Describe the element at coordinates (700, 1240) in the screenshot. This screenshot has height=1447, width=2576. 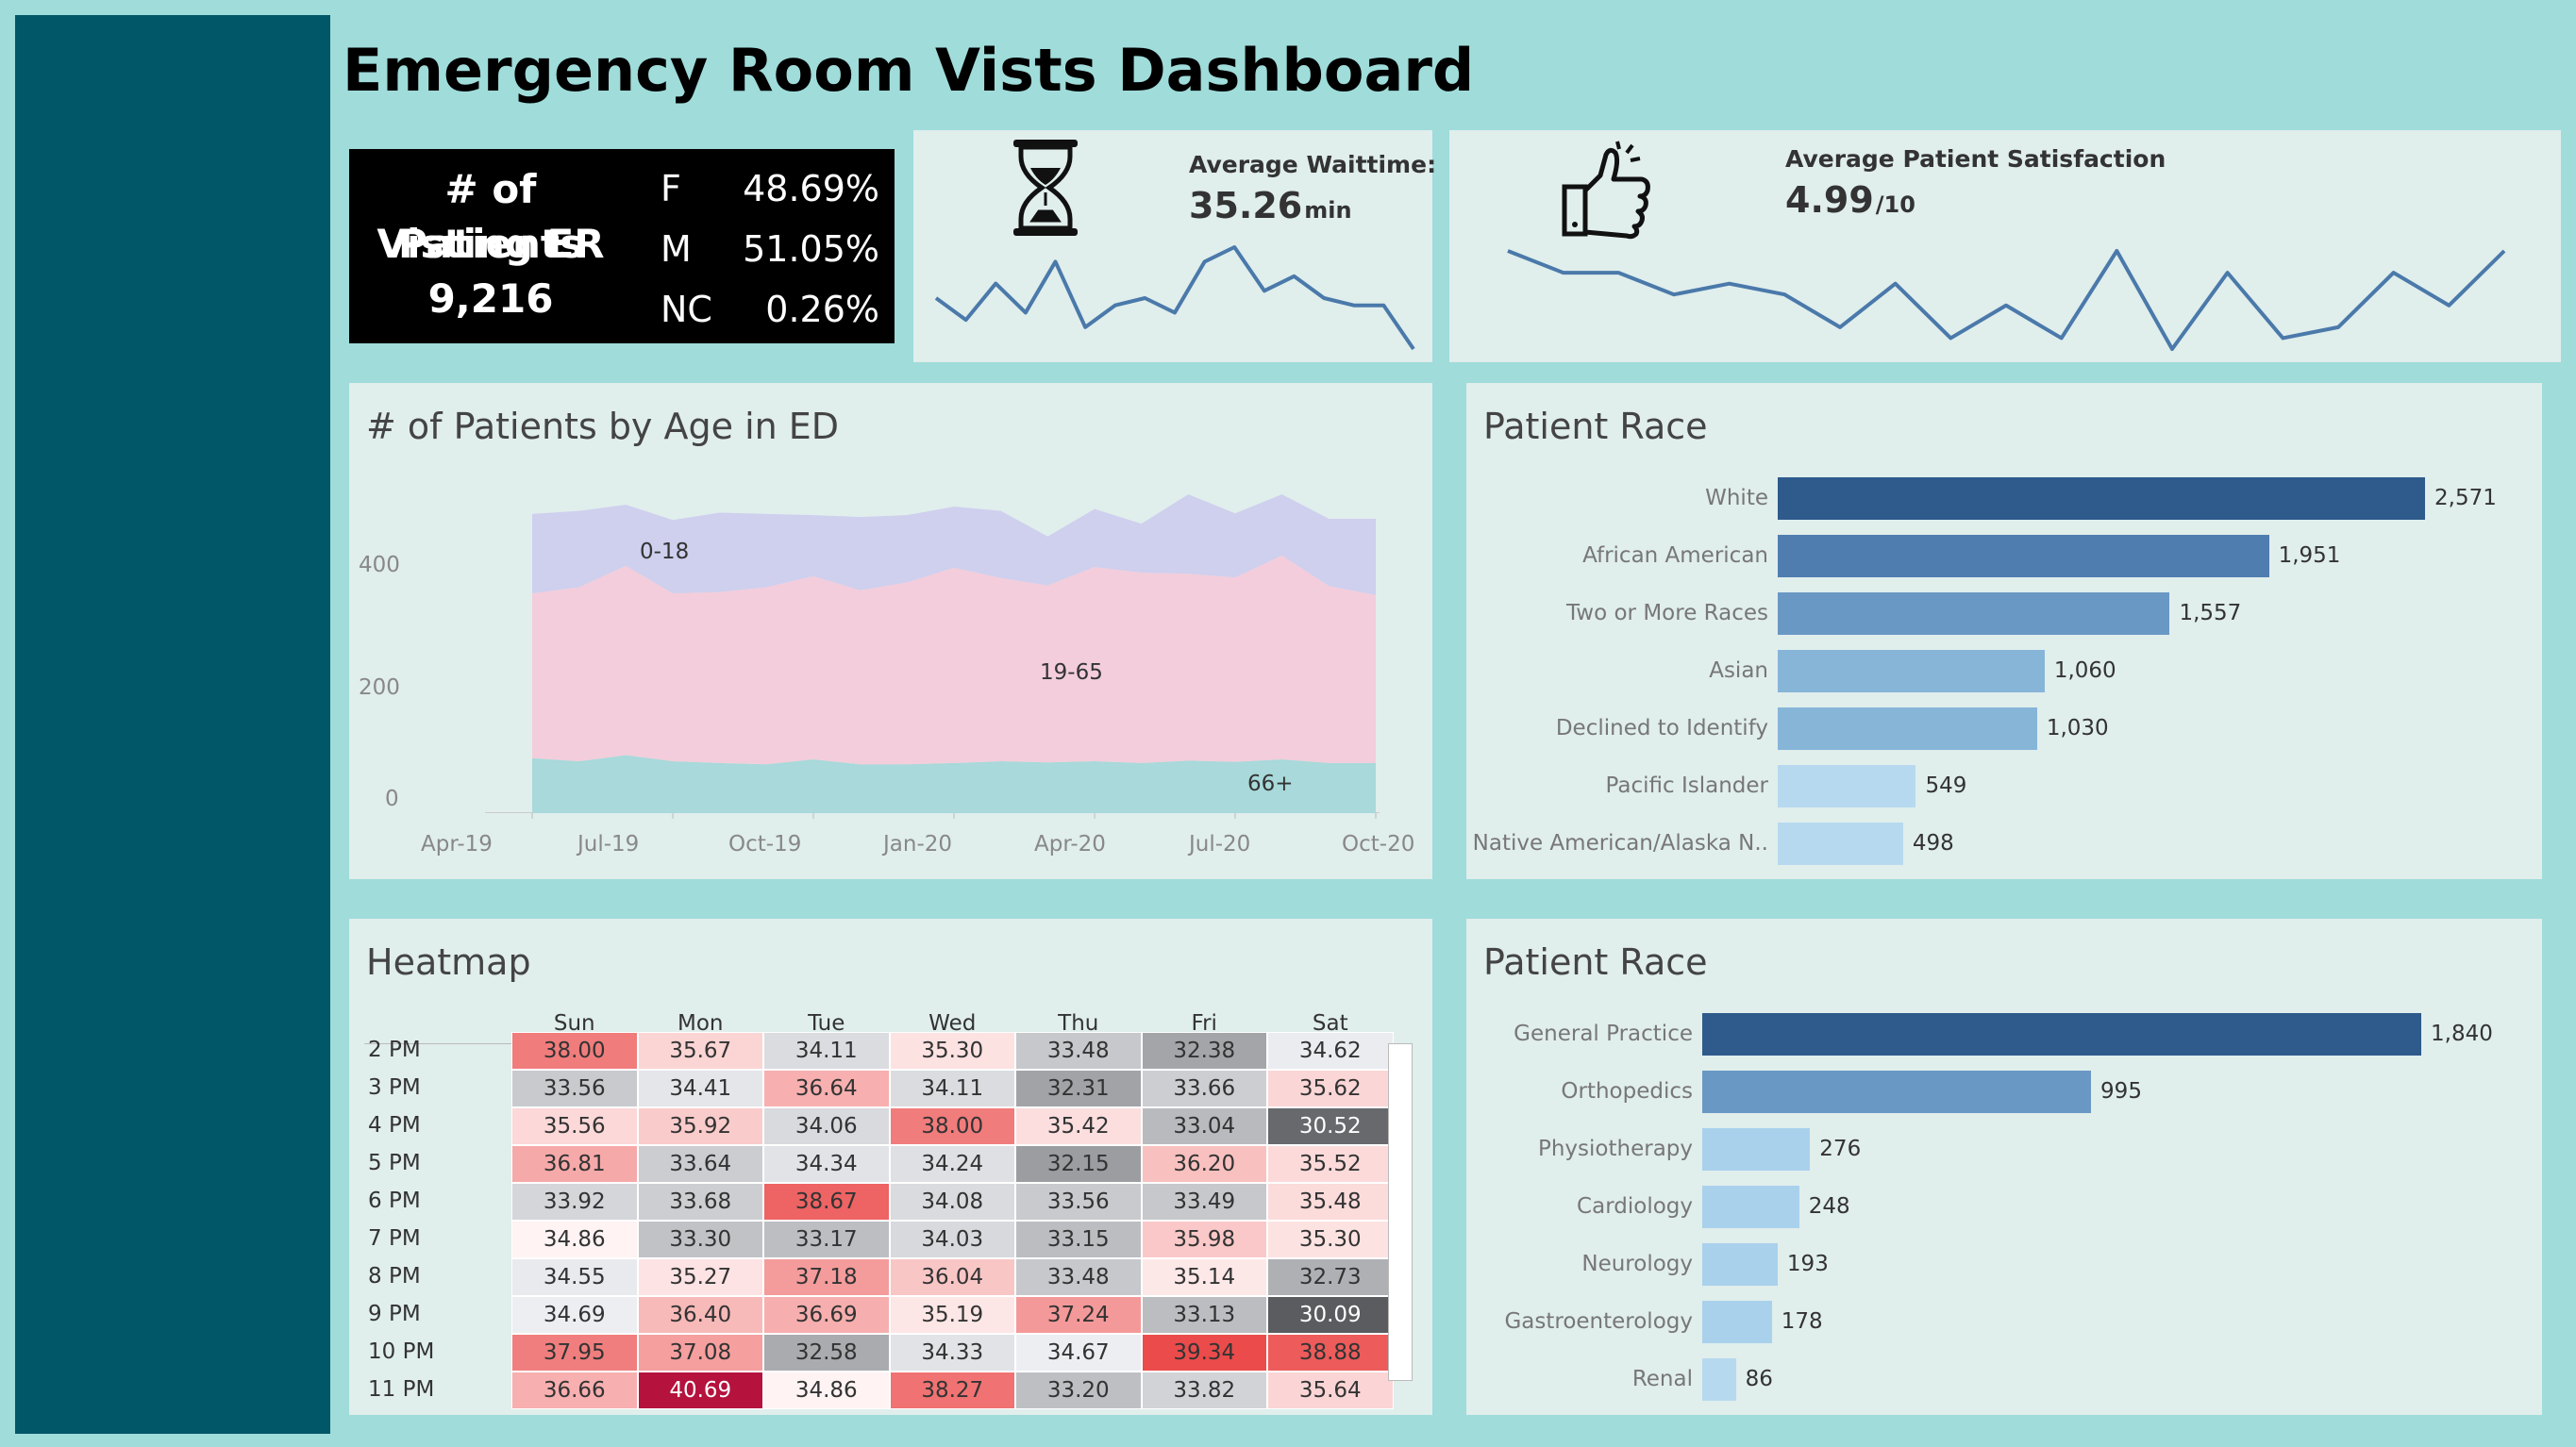
I see `heatmap-cell: 33.30` at that location.